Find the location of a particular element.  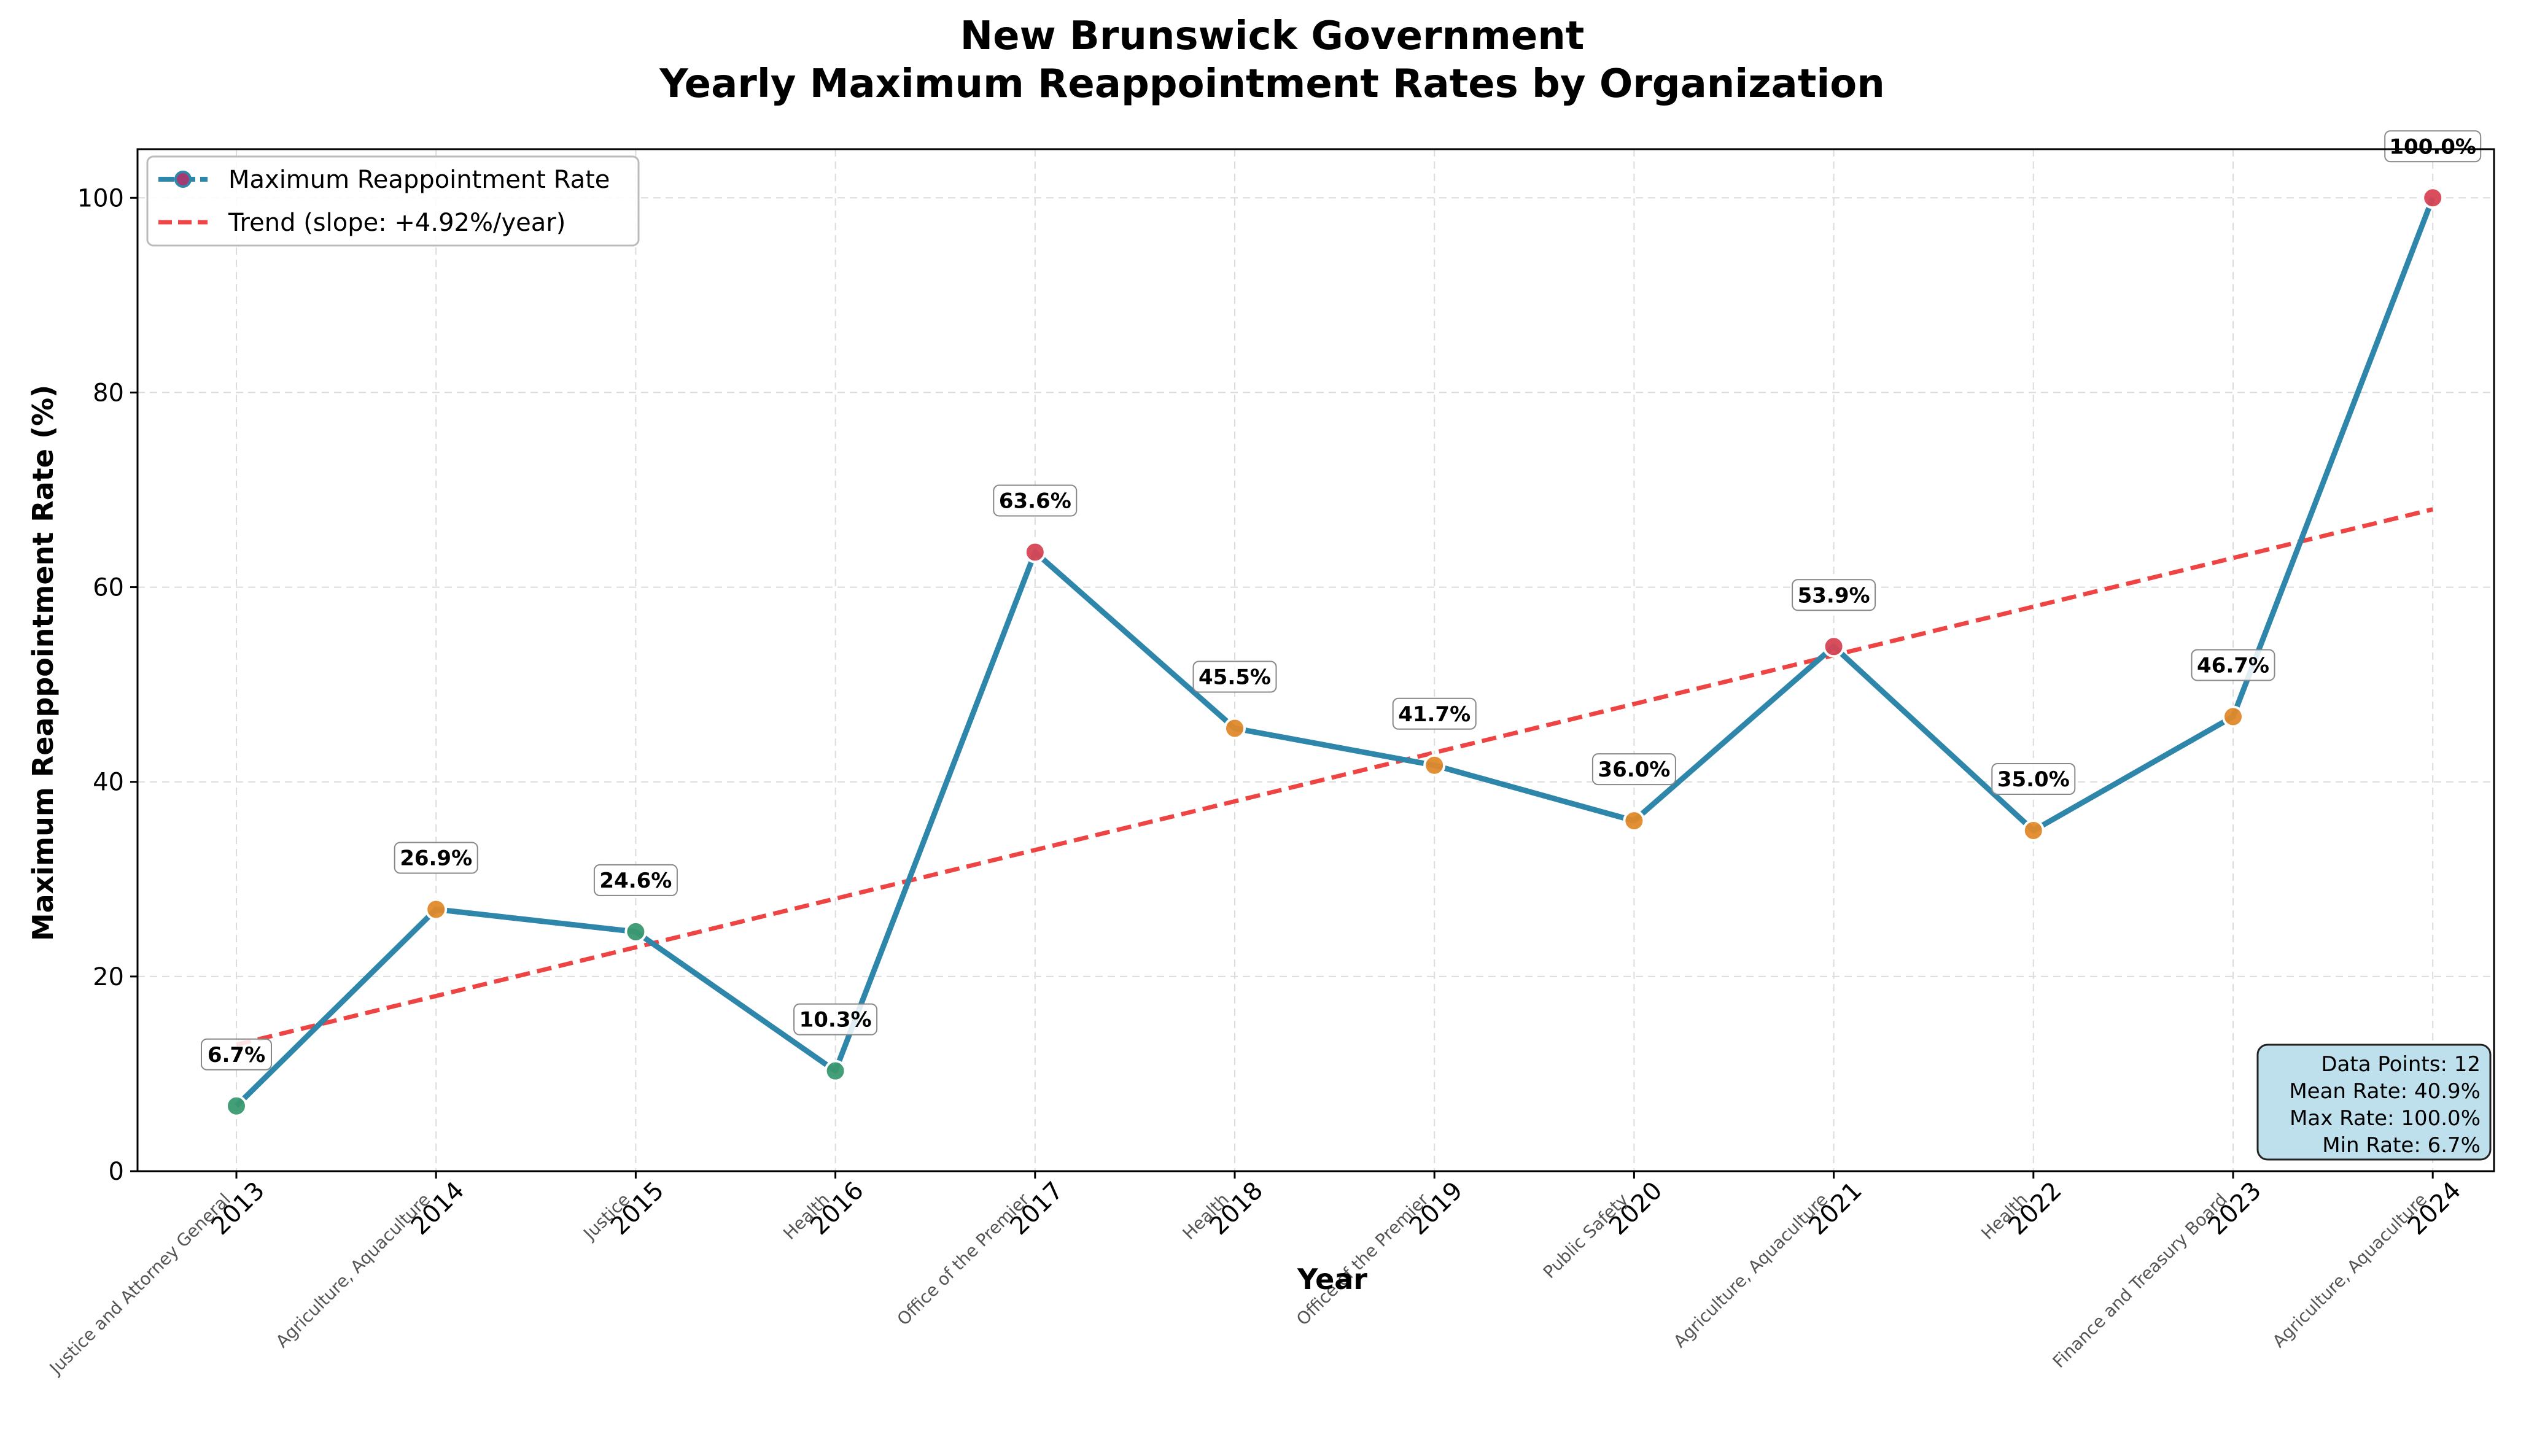

data-label: 36.0% is located at coordinates (1633, 769).